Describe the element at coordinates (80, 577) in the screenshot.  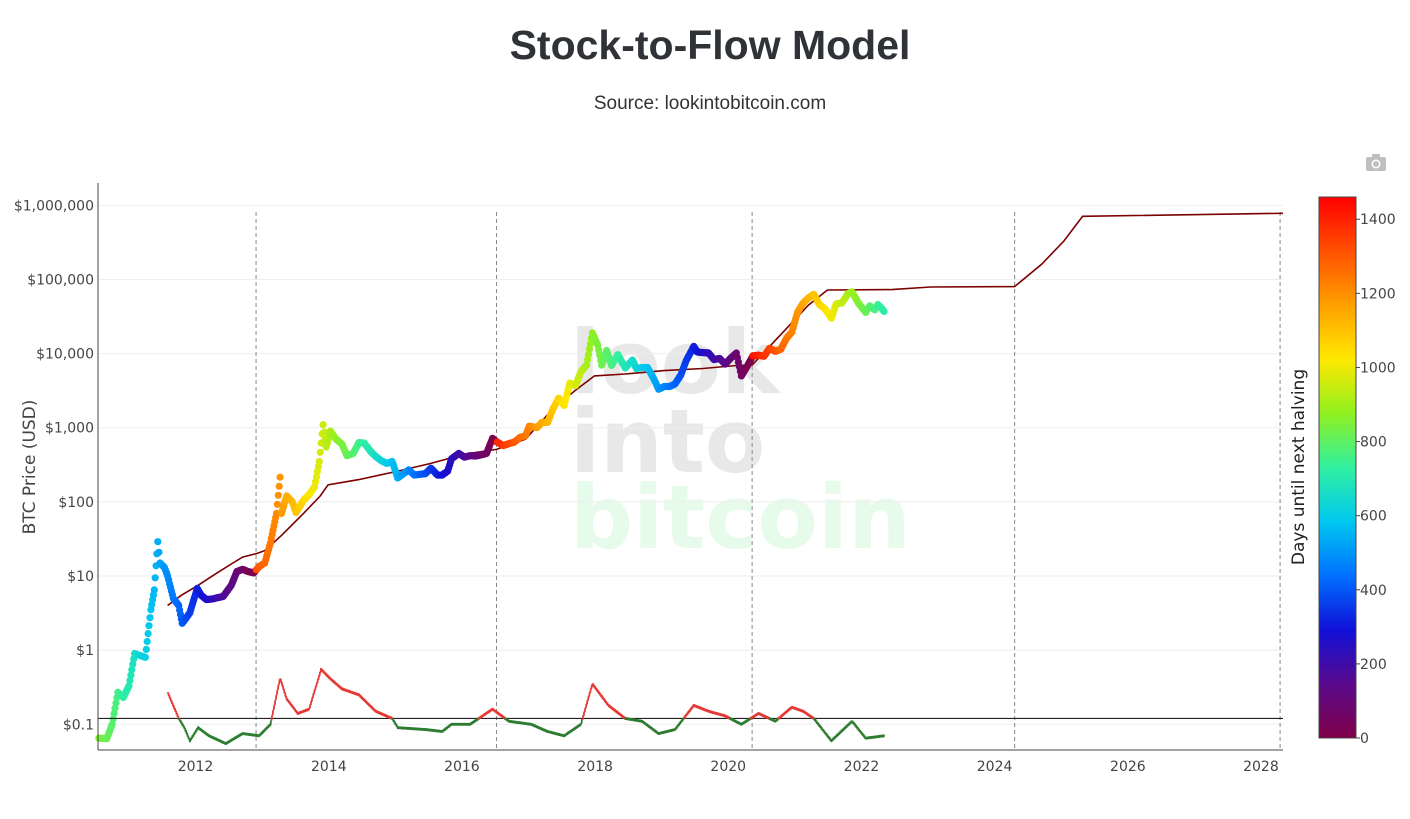
I see `y-tick-label: $10` at that location.